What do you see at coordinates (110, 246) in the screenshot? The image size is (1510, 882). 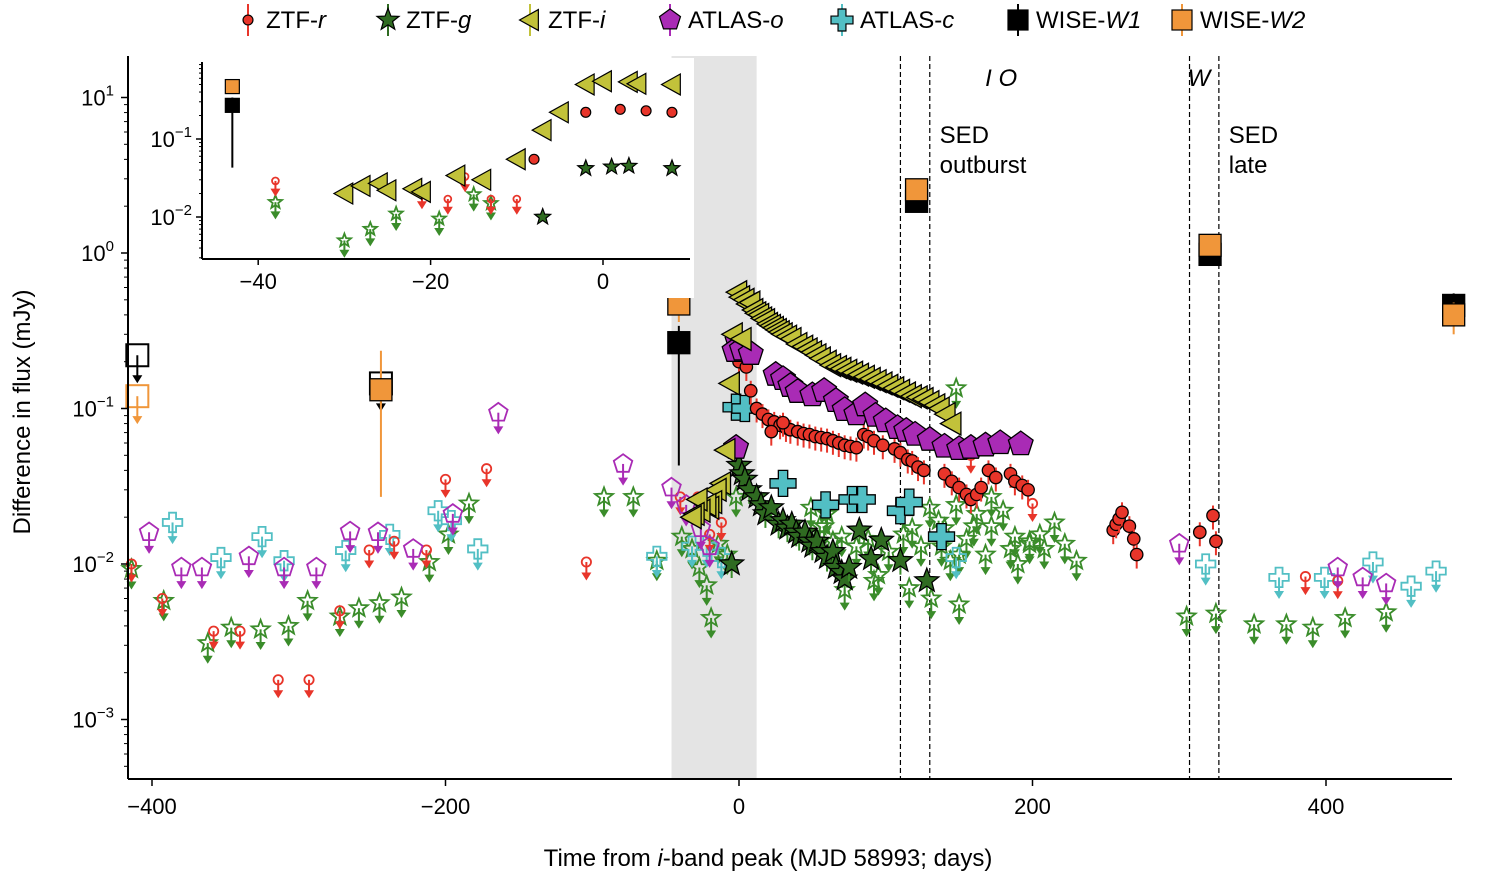 I see `y-tick-exponent: 0` at bounding box center [110, 246].